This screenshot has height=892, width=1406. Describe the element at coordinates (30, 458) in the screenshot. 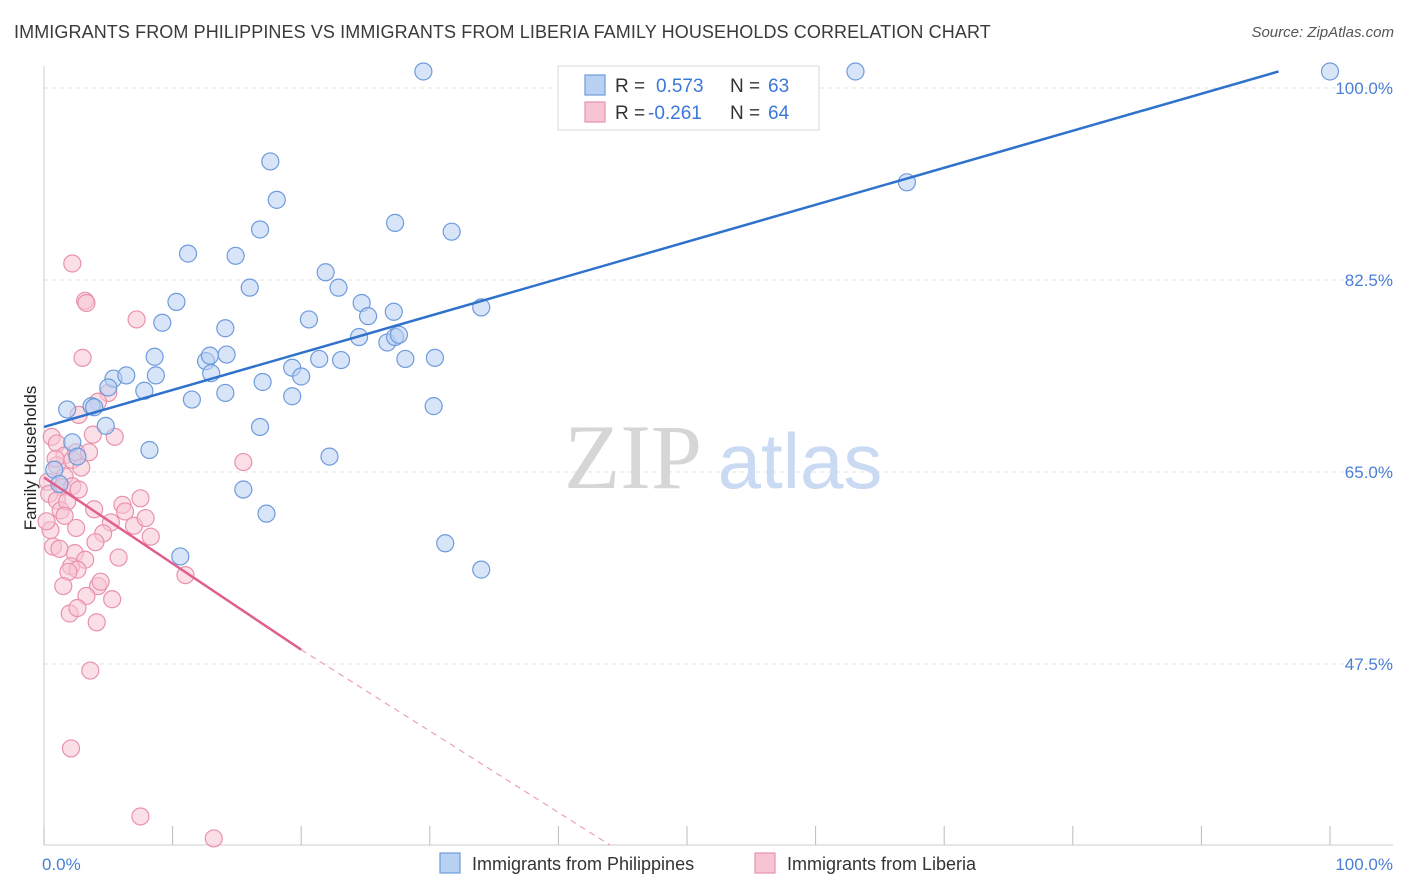

I see `y-axis-label: Family Households` at that location.